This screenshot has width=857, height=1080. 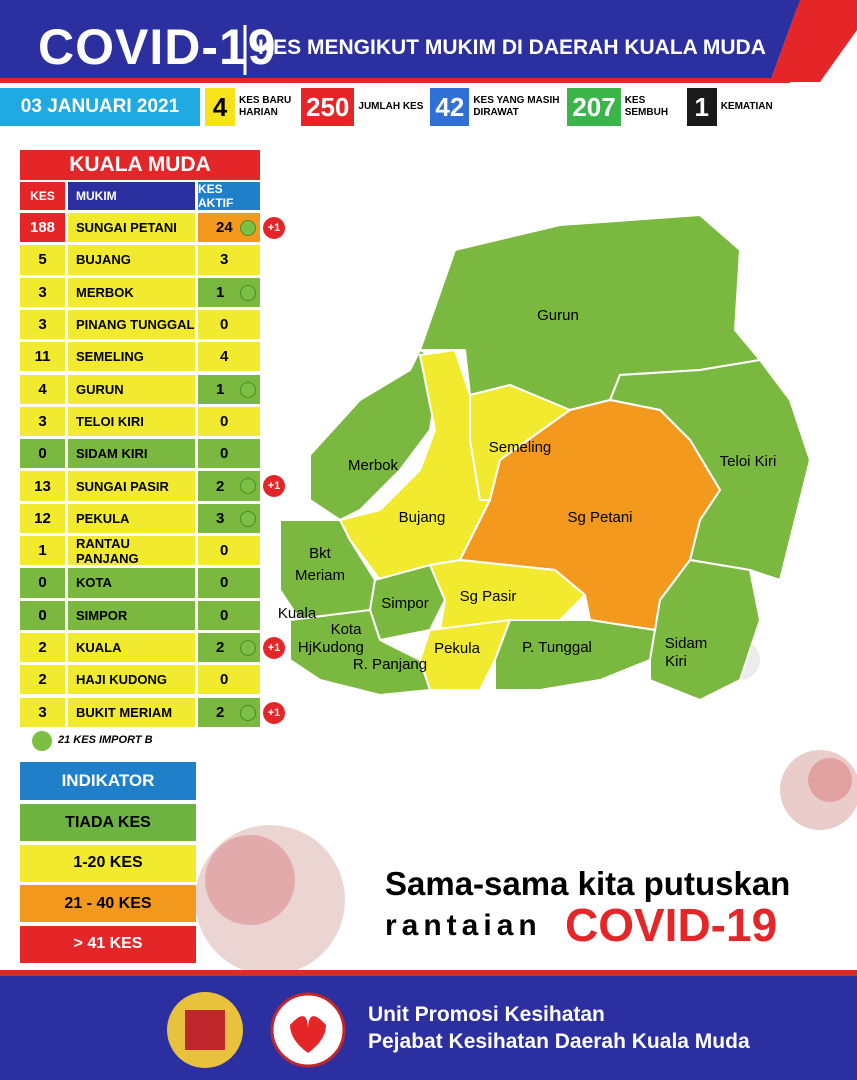 I want to click on mukim-cell: BUKIT MERIAM, so click(x=131, y=712).